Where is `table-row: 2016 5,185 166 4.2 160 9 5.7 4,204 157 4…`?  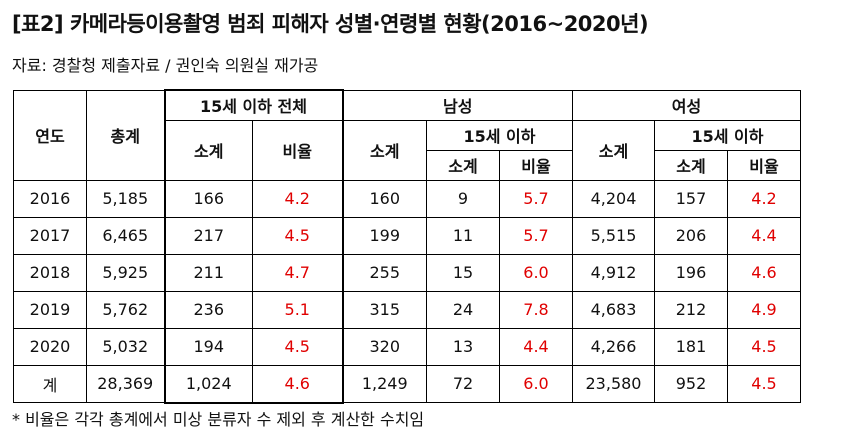
table-row: 2016 5,185 166 4.2 160 9 5.7 4,204 157 4… is located at coordinates (407, 198).